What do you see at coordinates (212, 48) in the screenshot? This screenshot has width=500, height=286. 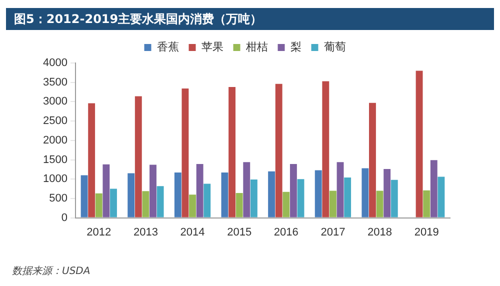 I see `legend-label: 苹果` at bounding box center [212, 48].